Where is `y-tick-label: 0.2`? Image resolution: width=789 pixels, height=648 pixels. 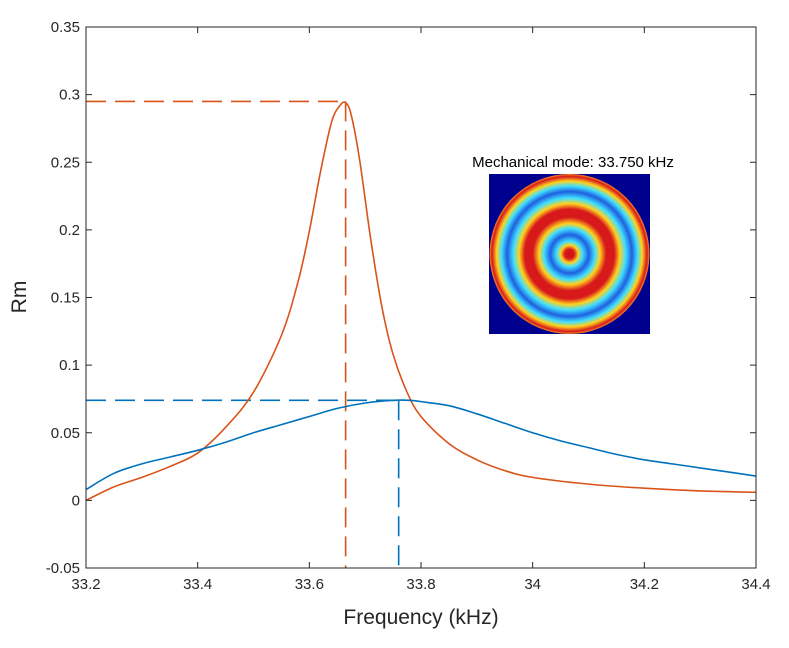
y-tick-label: 0.2 is located at coordinates (69, 230).